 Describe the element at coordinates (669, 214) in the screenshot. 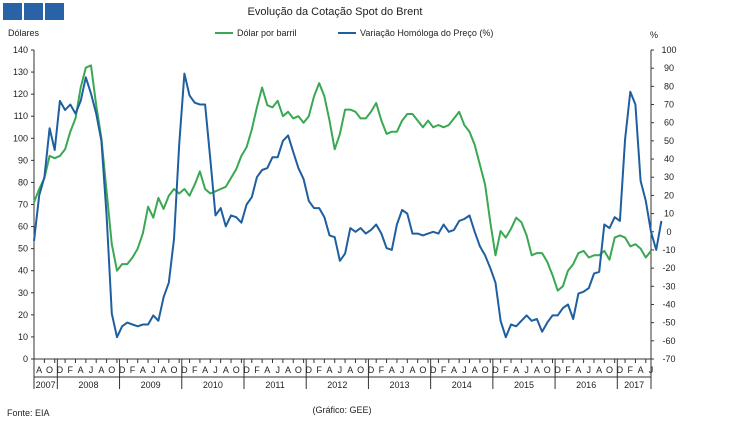

I see `right-tick-label: 10` at that location.